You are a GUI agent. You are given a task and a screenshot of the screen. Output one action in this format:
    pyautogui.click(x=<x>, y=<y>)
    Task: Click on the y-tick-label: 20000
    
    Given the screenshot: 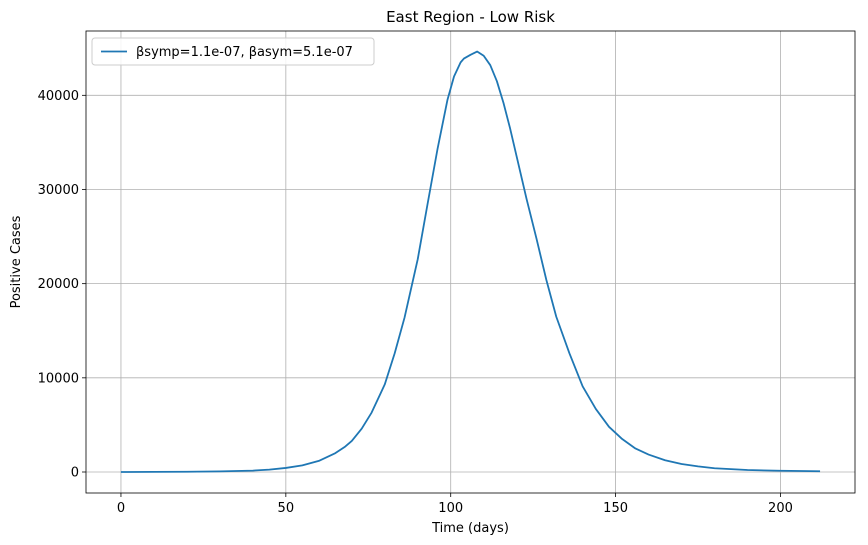 What is the action you would take?
    pyautogui.click(x=58, y=284)
    